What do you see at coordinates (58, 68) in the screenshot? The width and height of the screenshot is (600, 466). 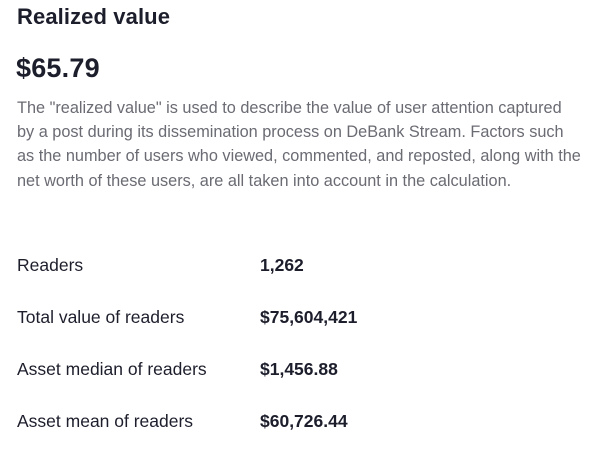 I see `realized-value-amount: $65.79` at bounding box center [58, 68].